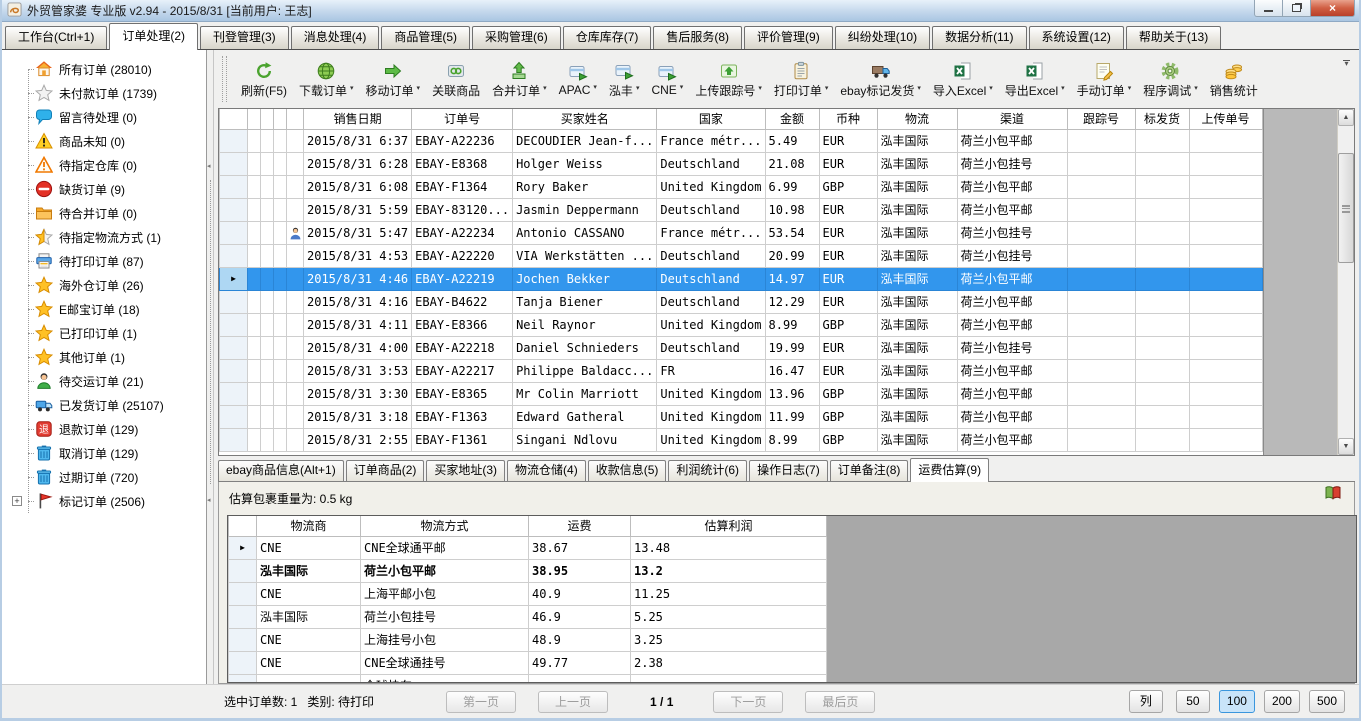 Image resolution: width=1361 pixels, height=721 pixels. What do you see at coordinates (579, 526) in the screenshot?
I see `freight-column-header: 运费` at bounding box center [579, 526].